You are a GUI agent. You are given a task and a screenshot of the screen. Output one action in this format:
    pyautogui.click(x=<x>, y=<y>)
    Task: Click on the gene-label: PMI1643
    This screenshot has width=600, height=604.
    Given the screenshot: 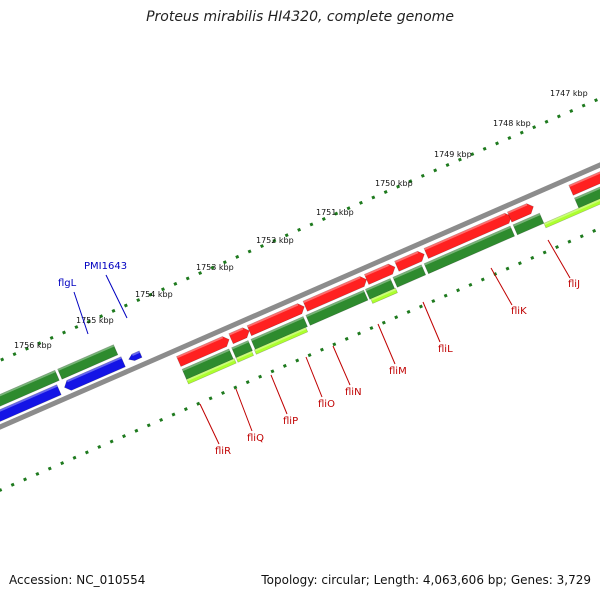 What is the action you would take?
    pyautogui.click(x=105, y=266)
    